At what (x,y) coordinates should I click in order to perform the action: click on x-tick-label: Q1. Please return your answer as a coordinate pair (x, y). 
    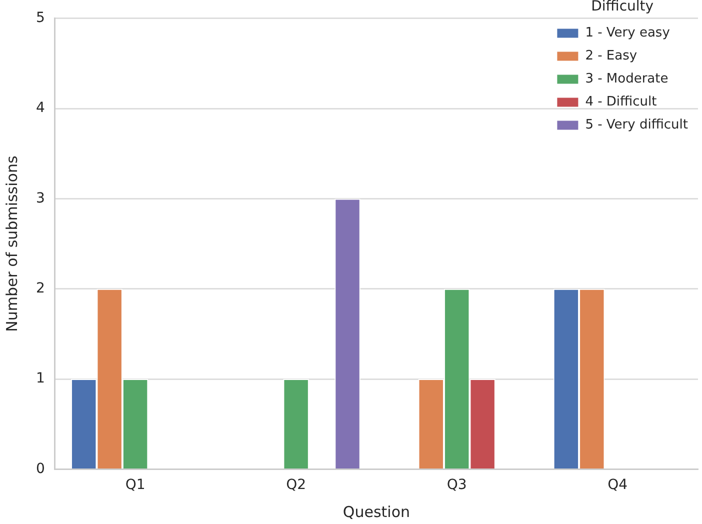
    Looking at the image, I should click on (135, 485).